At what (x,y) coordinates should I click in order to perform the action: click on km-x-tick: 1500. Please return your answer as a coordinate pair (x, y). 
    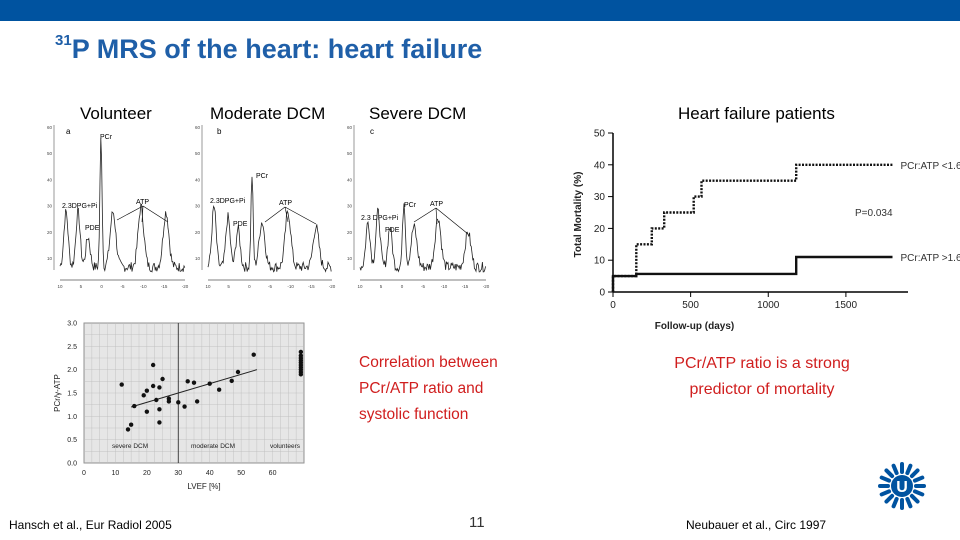
    Looking at the image, I should click on (846, 305).